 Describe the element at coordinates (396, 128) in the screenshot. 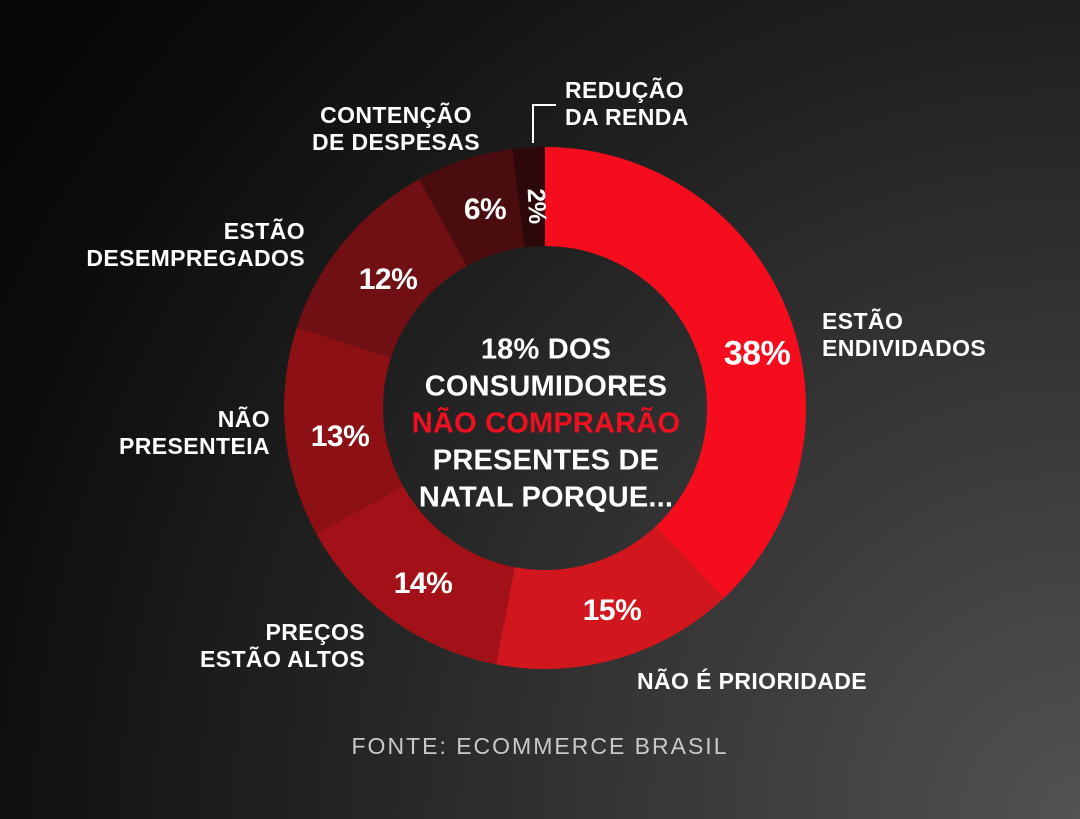

I see `label-contencao-de-despesas: CONTENÇÃO DE DESPESAS` at that location.